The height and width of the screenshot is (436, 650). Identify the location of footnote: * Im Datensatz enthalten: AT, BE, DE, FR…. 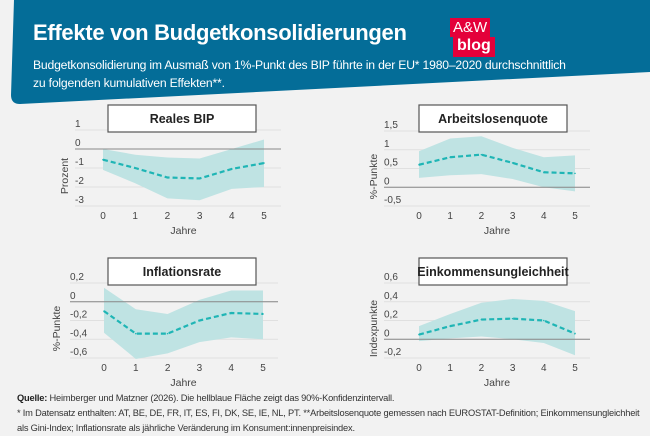
(328, 420).